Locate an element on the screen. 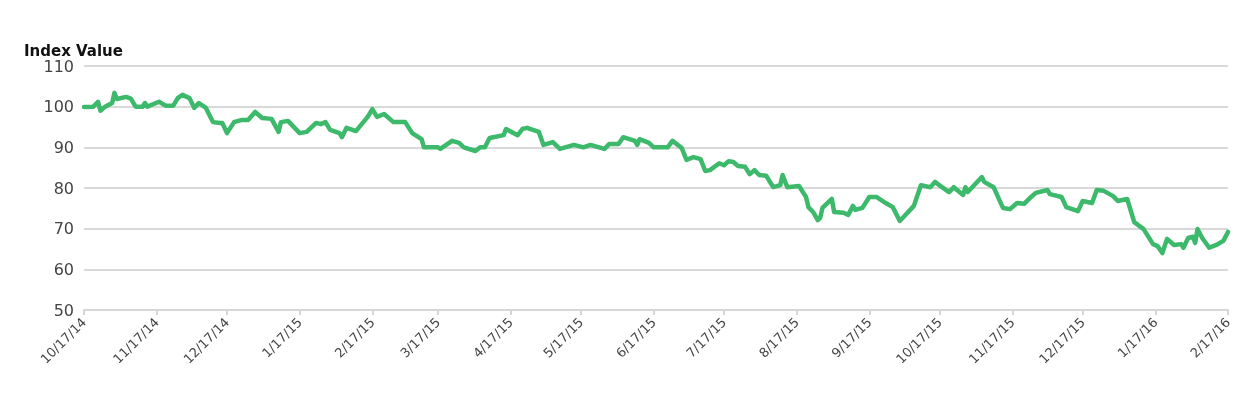  y-tick-label: 60 is located at coordinates (63, 269).